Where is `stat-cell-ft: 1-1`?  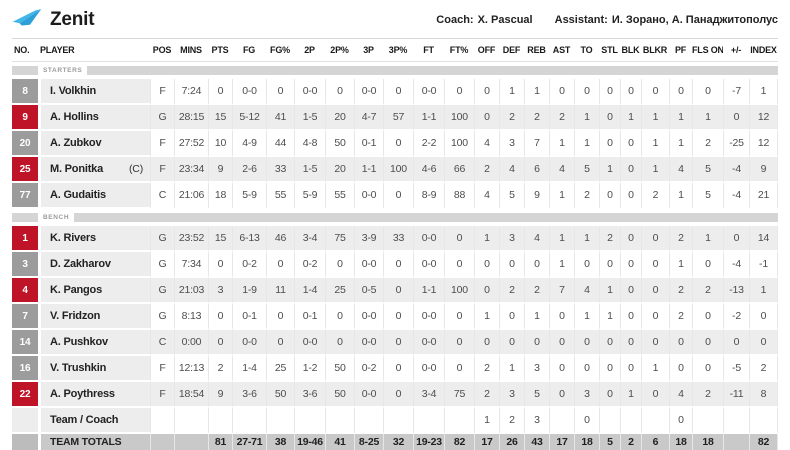
stat-cell-ft: 1-1 is located at coordinates (428, 118).